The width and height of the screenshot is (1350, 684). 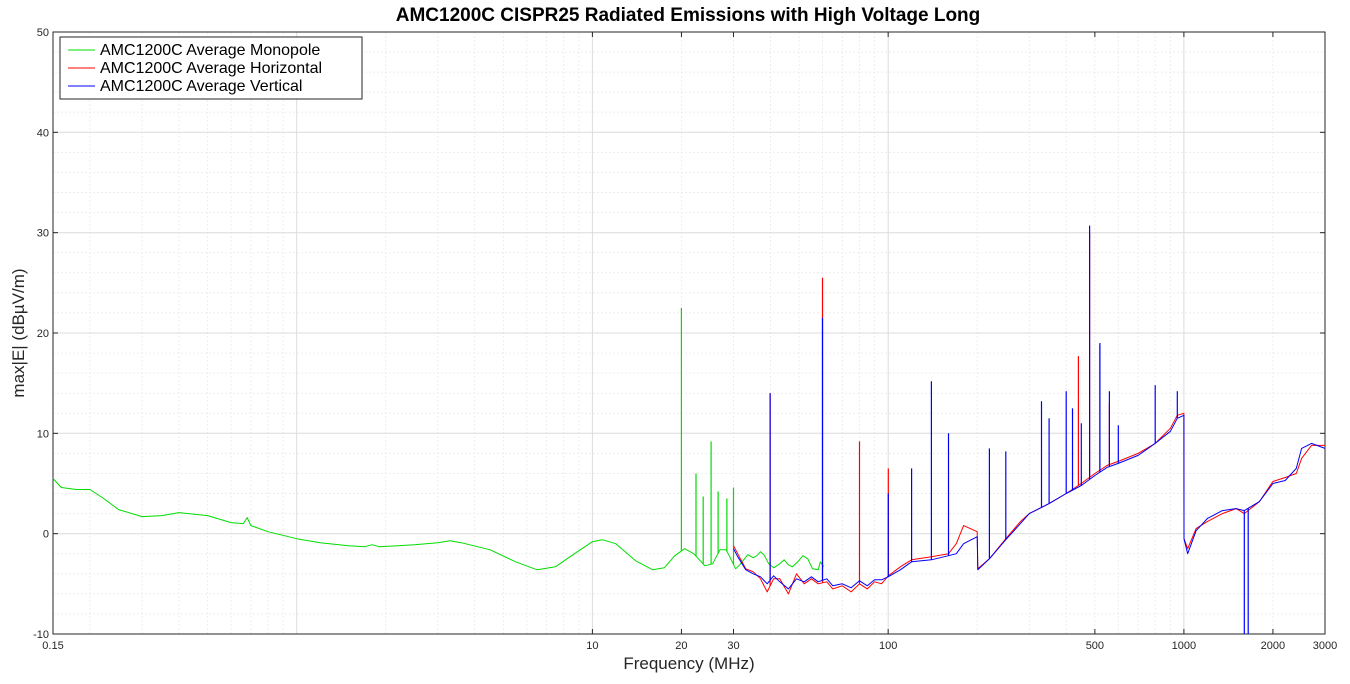 I want to click on legend-box, so click(x=211, y=68).